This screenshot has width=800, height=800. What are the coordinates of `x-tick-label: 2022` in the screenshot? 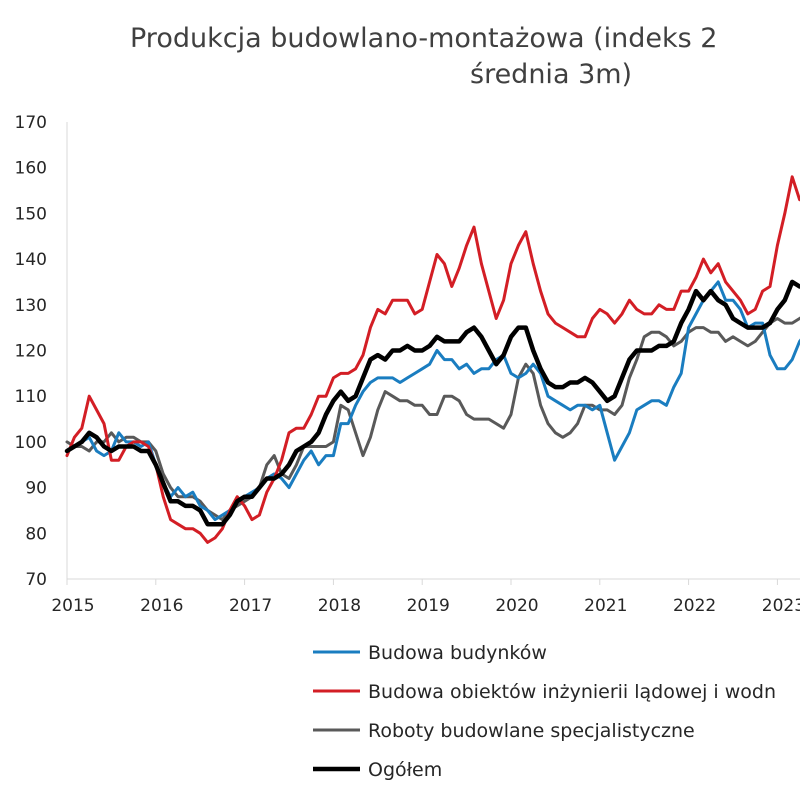 It's located at (694, 606).